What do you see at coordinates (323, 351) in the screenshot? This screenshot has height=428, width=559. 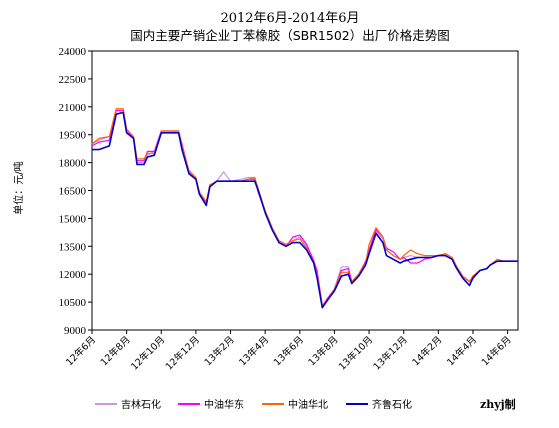 I see `x-tick-label: 13年8月` at bounding box center [323, 351].